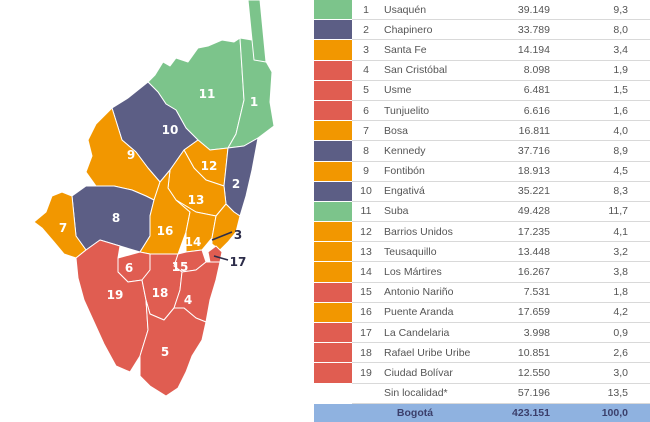 The image size is (650, 422). I want to click on map-label-6: 6, so click(129, 268).